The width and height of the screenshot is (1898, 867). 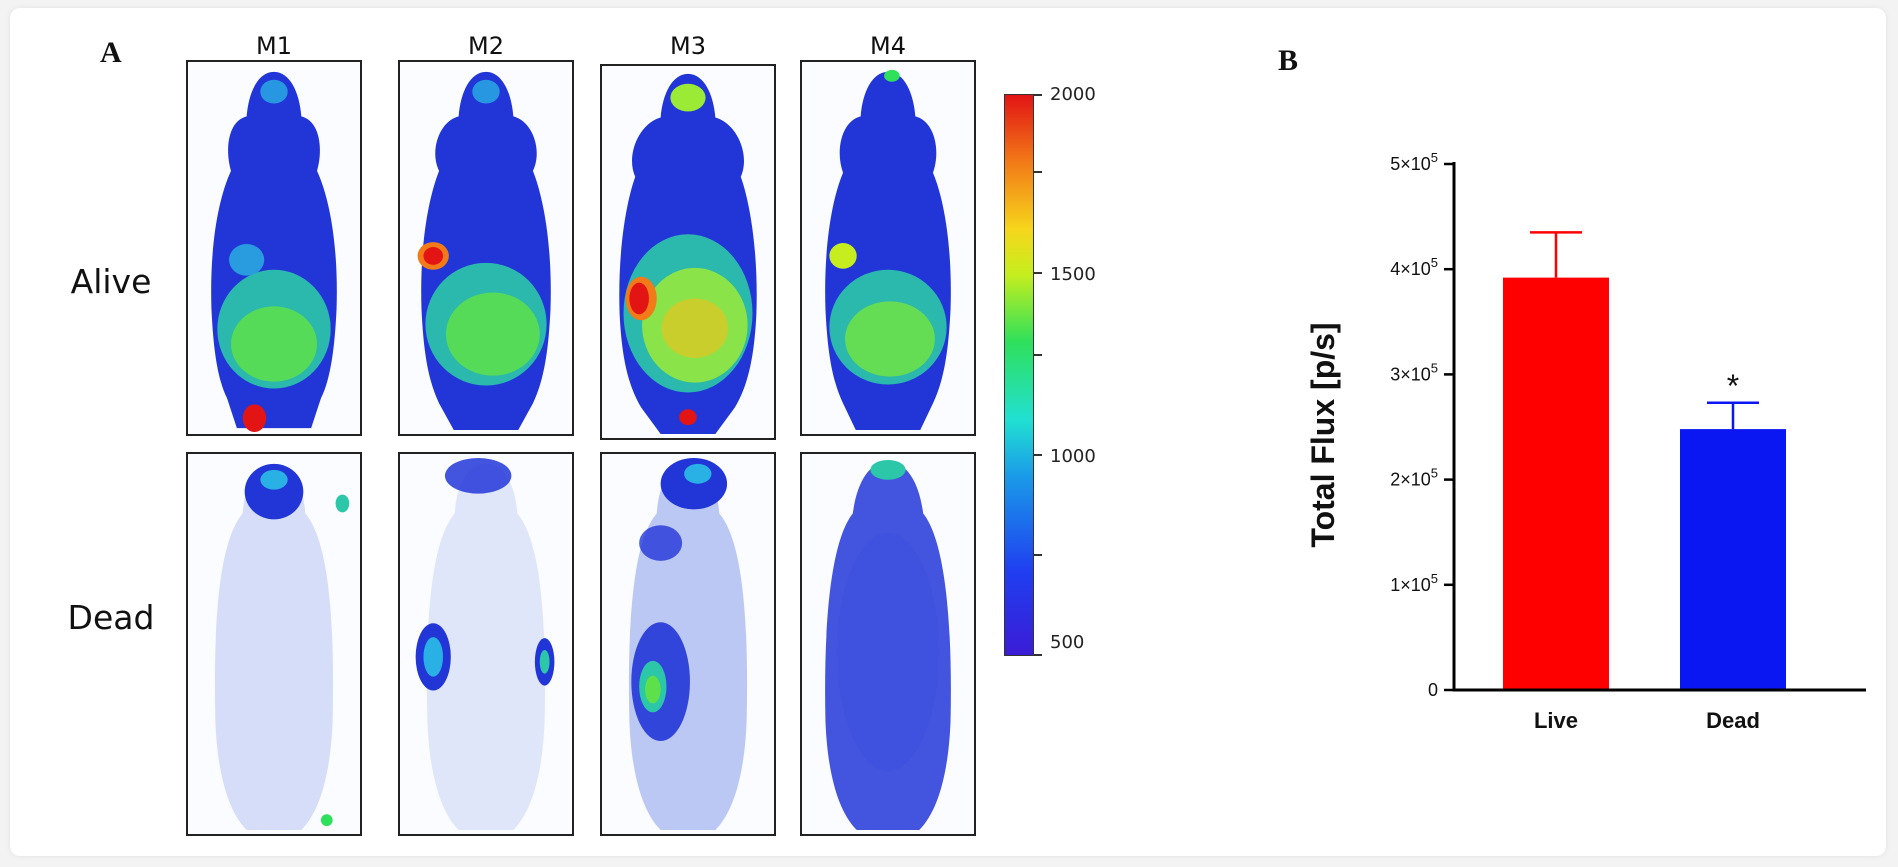 What do you see at coordinates (1414, 162) in the screenshot?
I see `y-tick-label: 5×10⁵` at bounding box center [1414, 162].